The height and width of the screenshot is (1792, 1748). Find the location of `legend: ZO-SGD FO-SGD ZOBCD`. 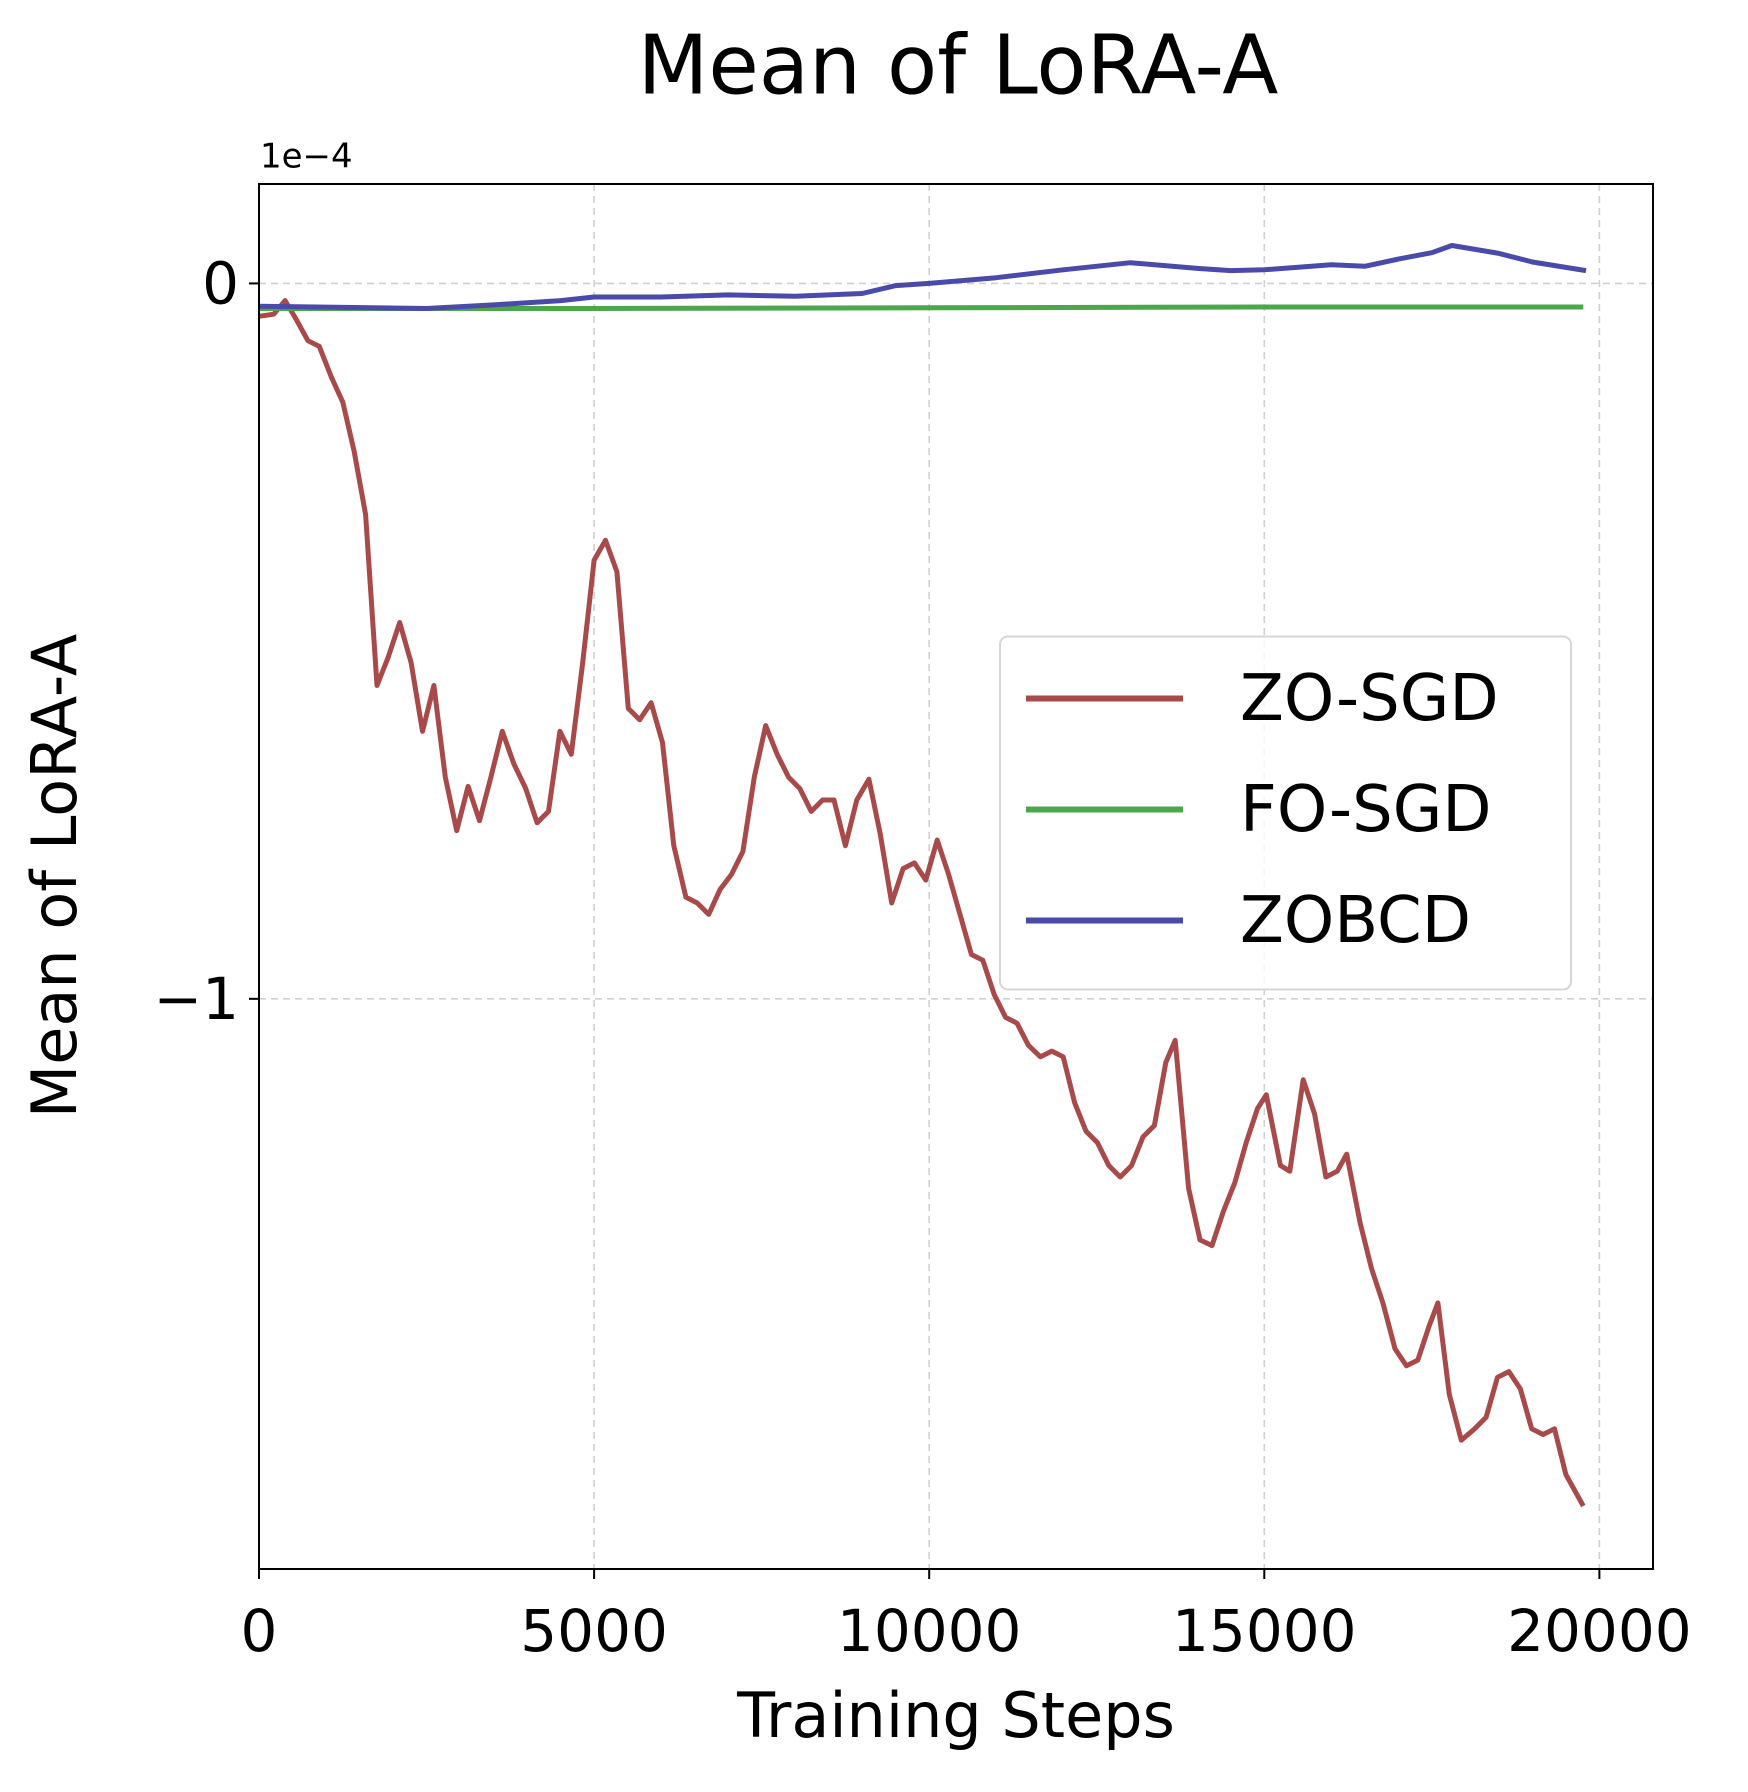

legend: ZO-SGD FO-SGD ZOBCD is located at coordinates (1285, 813).